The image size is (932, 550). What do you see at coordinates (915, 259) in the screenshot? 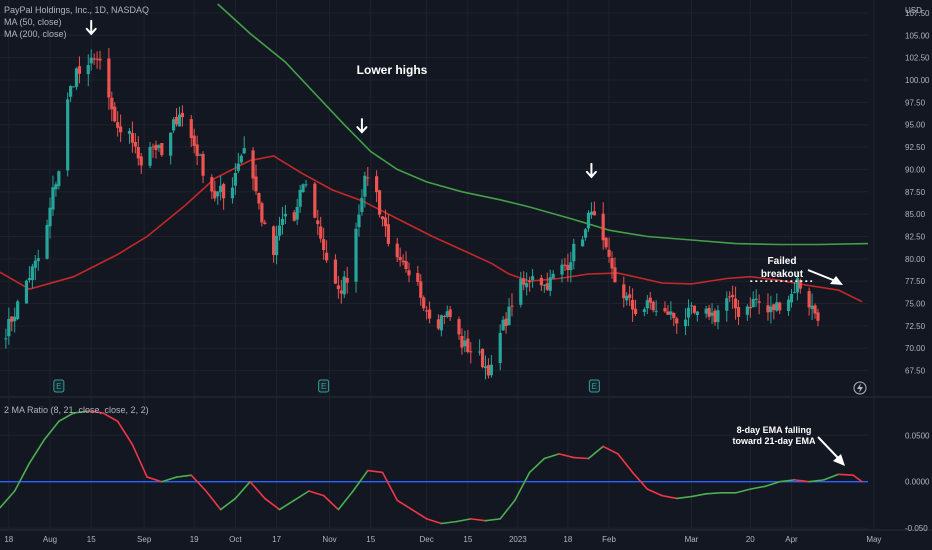
I see `y-tick-label: 80.00` at bounding box center [915, 259].